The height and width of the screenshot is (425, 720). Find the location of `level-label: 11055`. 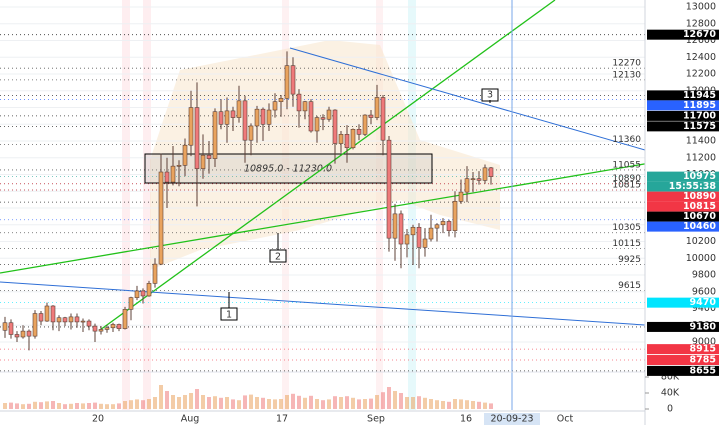

level-label: 11055 is located at coordinates (626, 165).